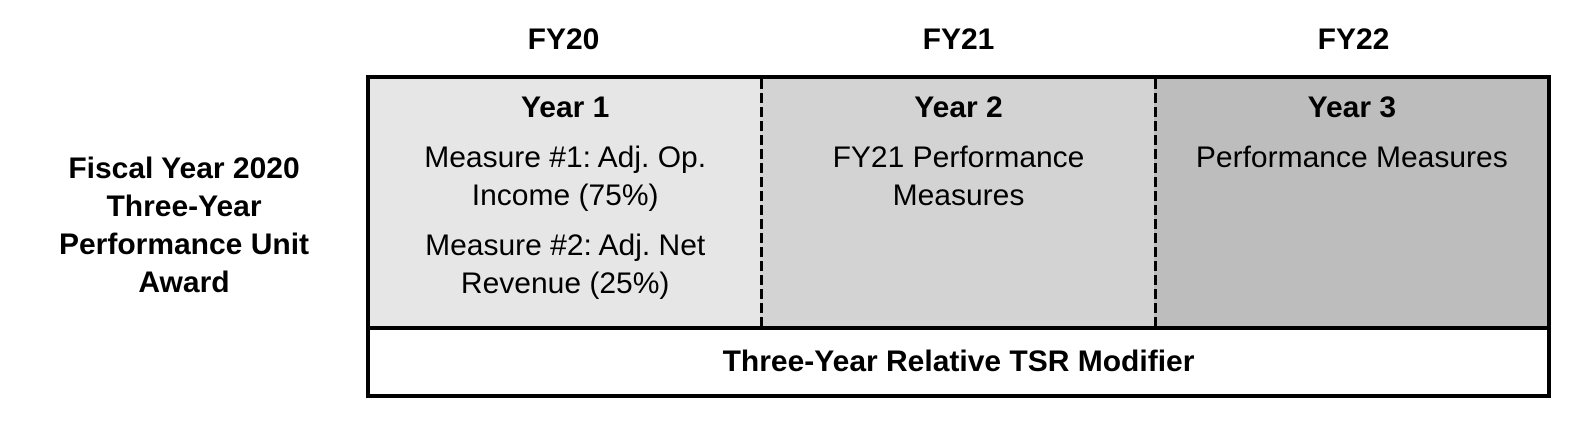 This screenshot has height=438, width=1594. Describe the element at coordinates (958, 107) in the screenshot. I see `year2-title: Year 2` at that location.